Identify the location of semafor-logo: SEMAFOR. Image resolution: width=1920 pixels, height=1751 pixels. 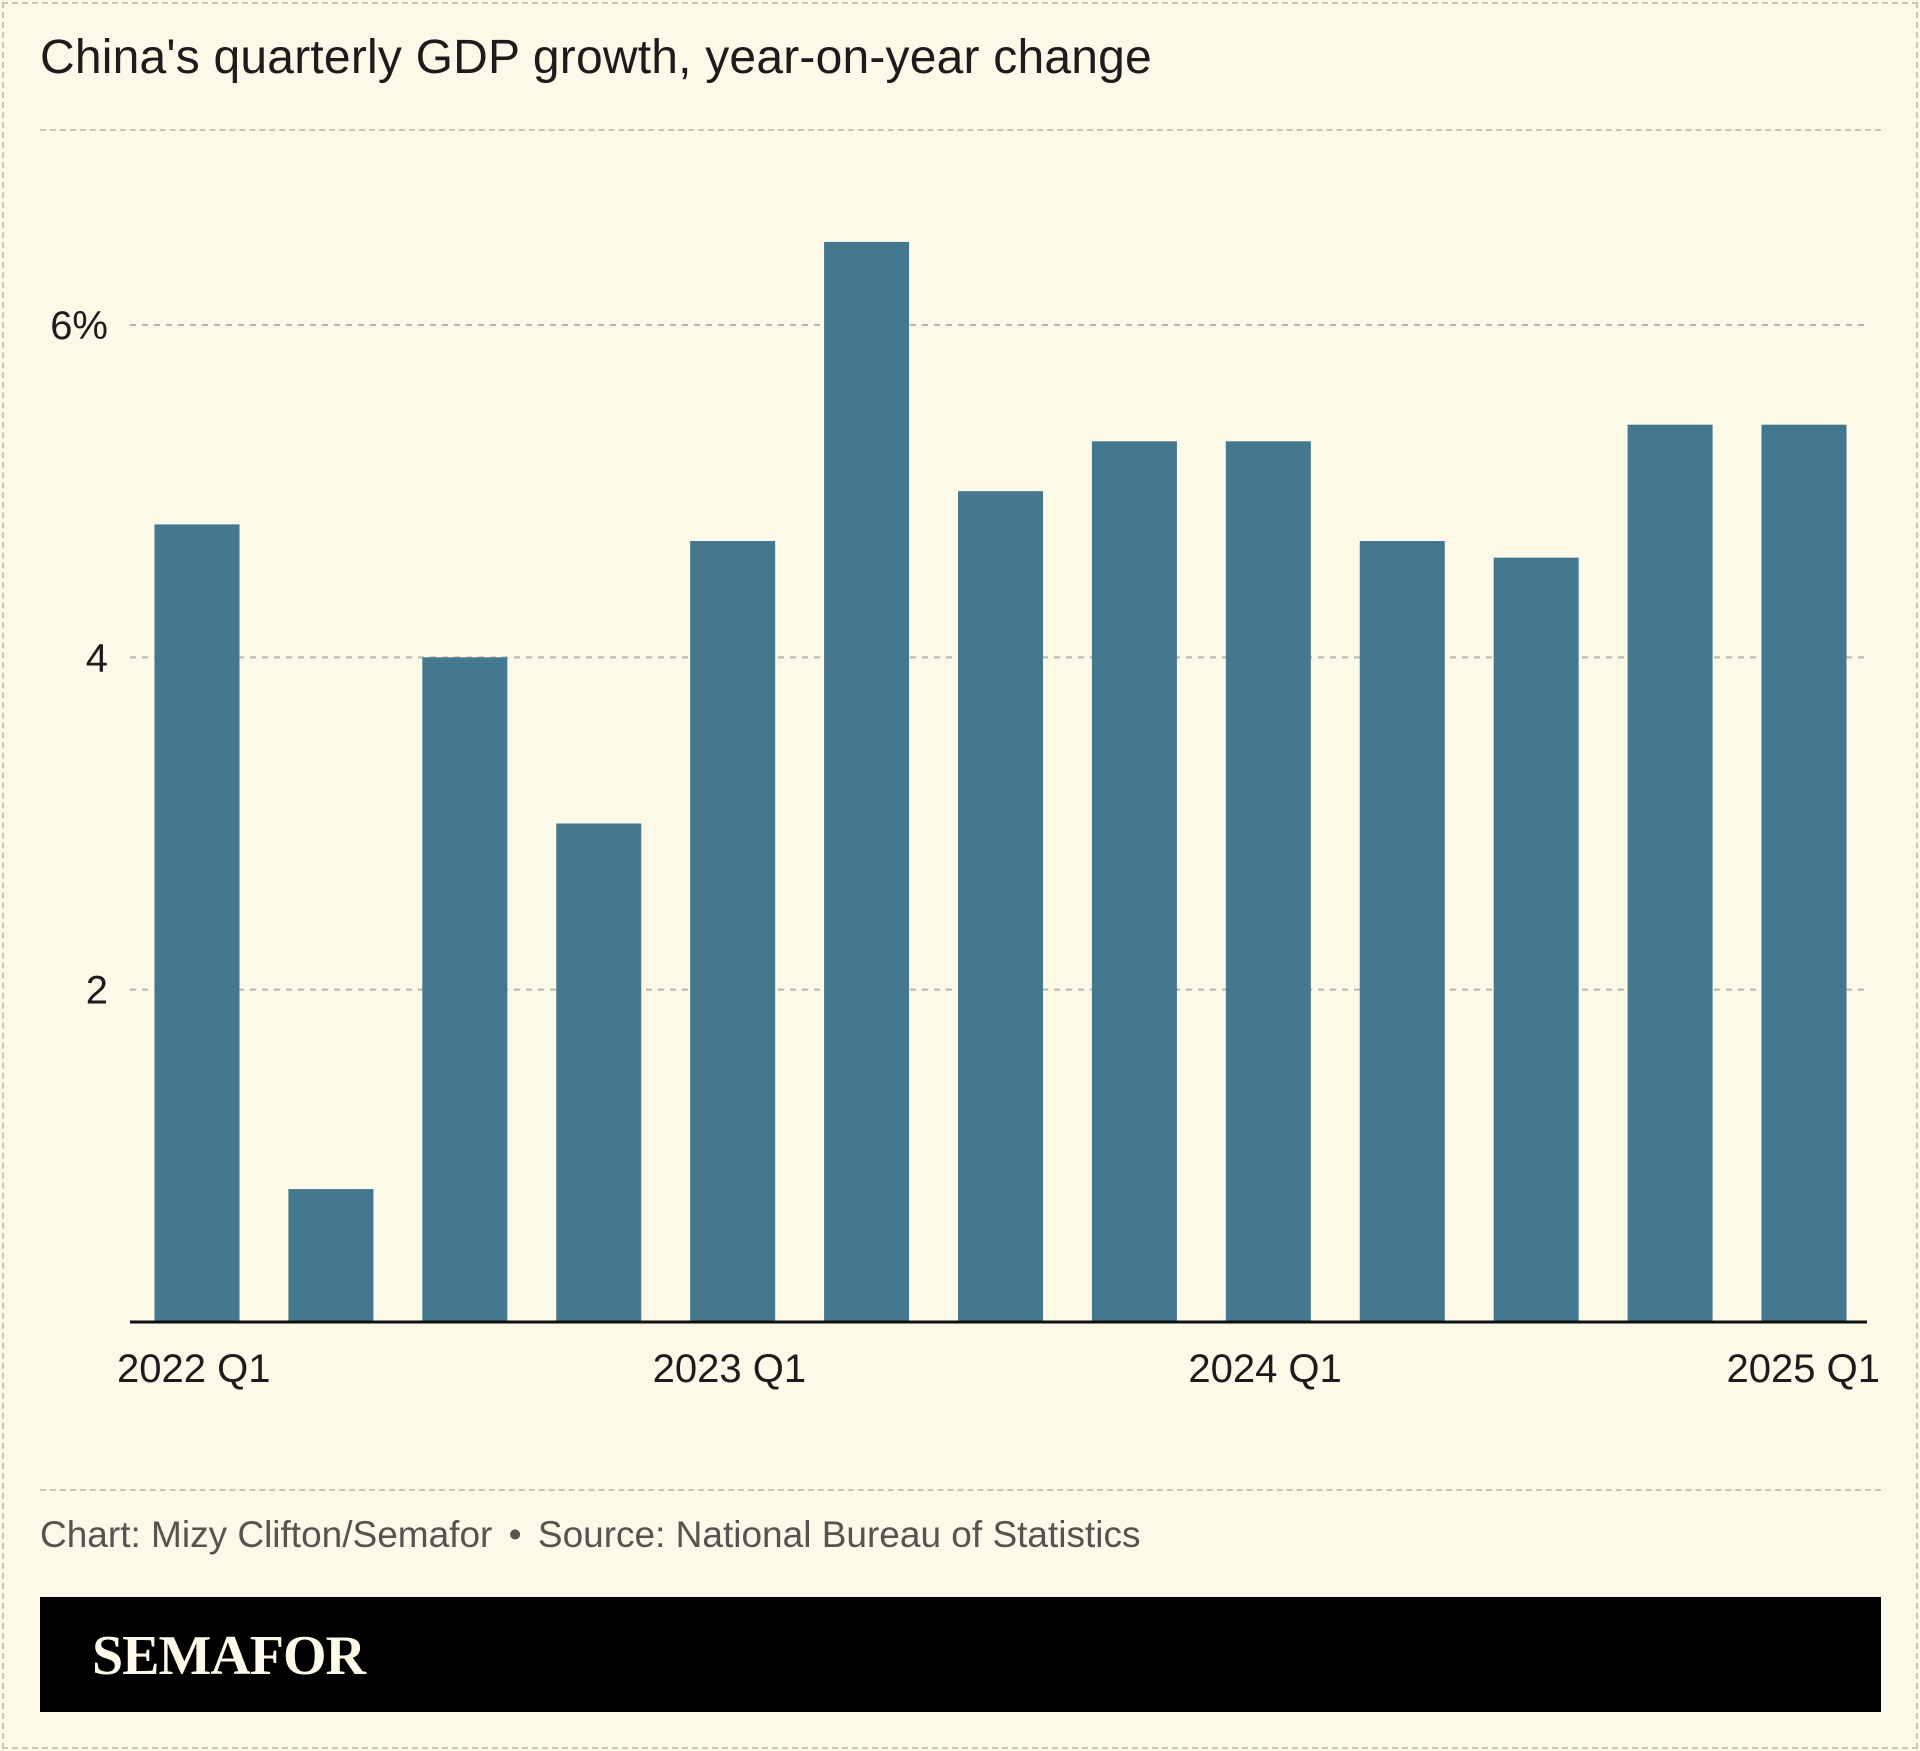
(229, 1656).